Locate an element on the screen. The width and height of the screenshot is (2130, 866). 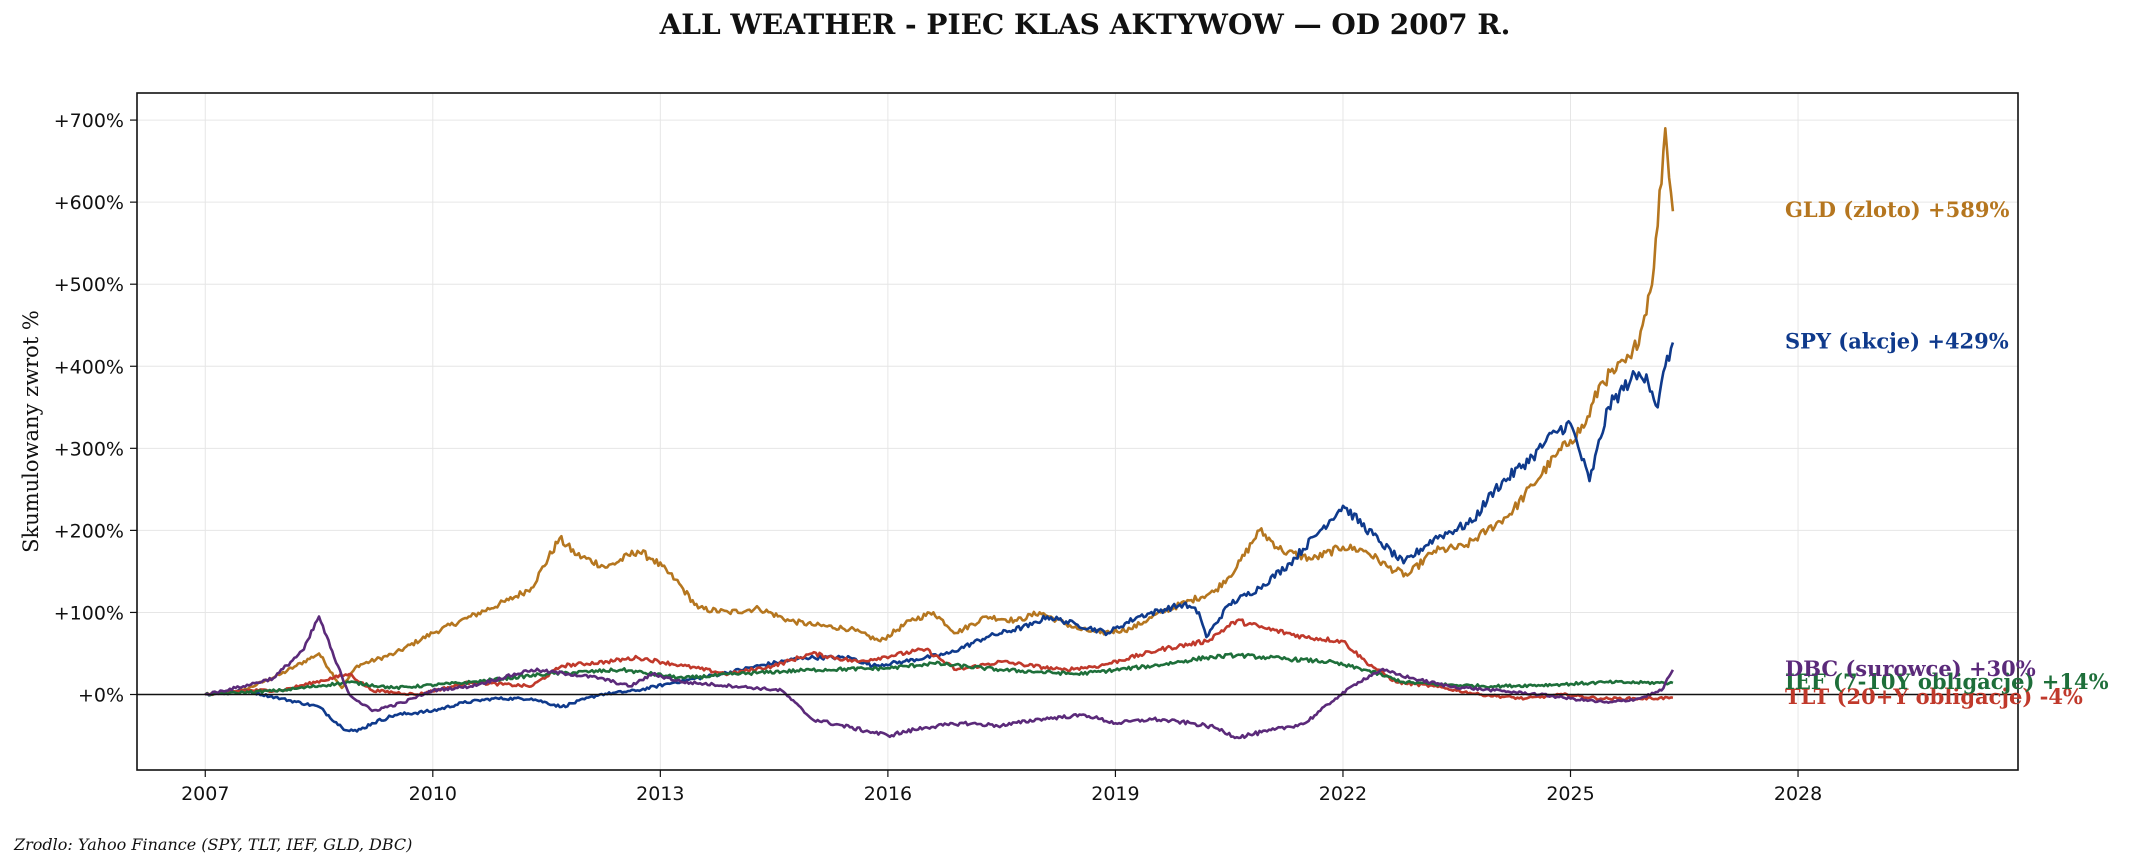
y-tick-label: +0% is located at coordinates (101, 696).